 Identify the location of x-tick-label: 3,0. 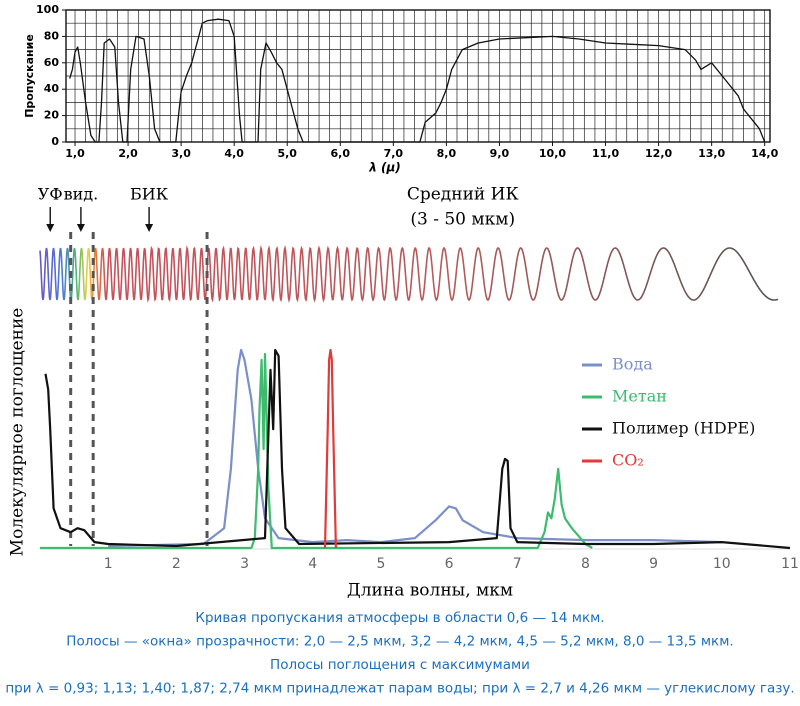
(181, 153).